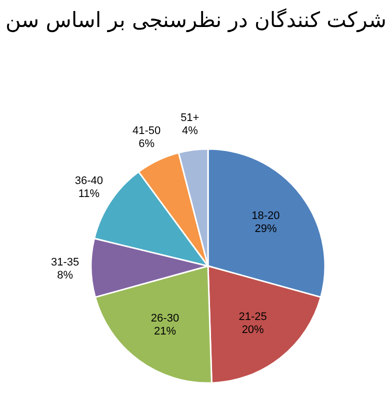  Describe the element at coordinates (253, 330) in the screenshot. I see `data-label: 20%` at that location.